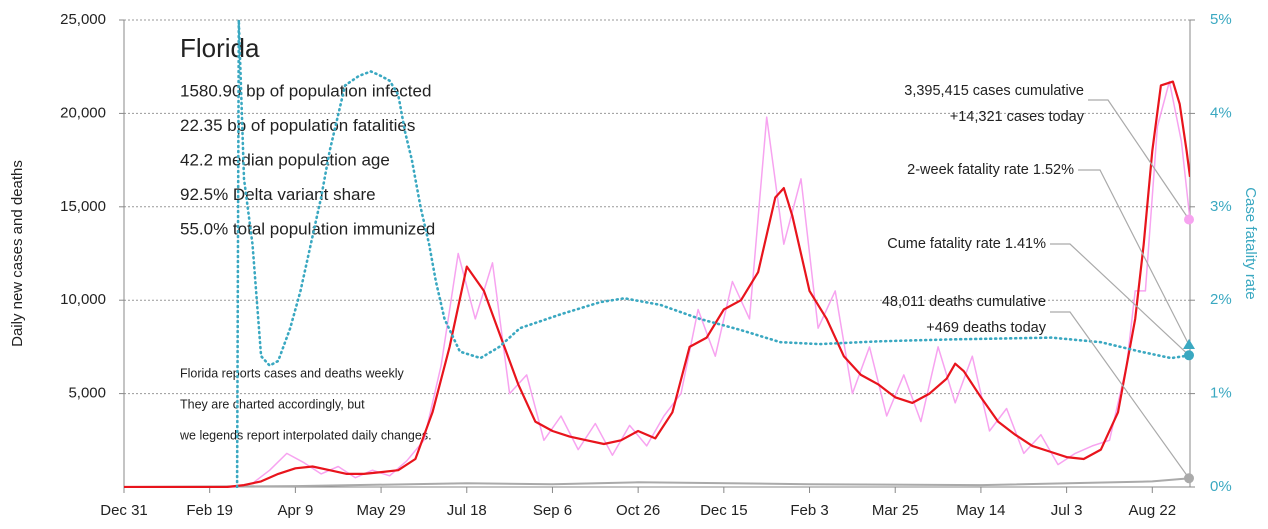  What do you see at coordinates (986, 328) in the screenshot?
I see `annotation-text: +469 deaths today` at bounding box center [986, 328].